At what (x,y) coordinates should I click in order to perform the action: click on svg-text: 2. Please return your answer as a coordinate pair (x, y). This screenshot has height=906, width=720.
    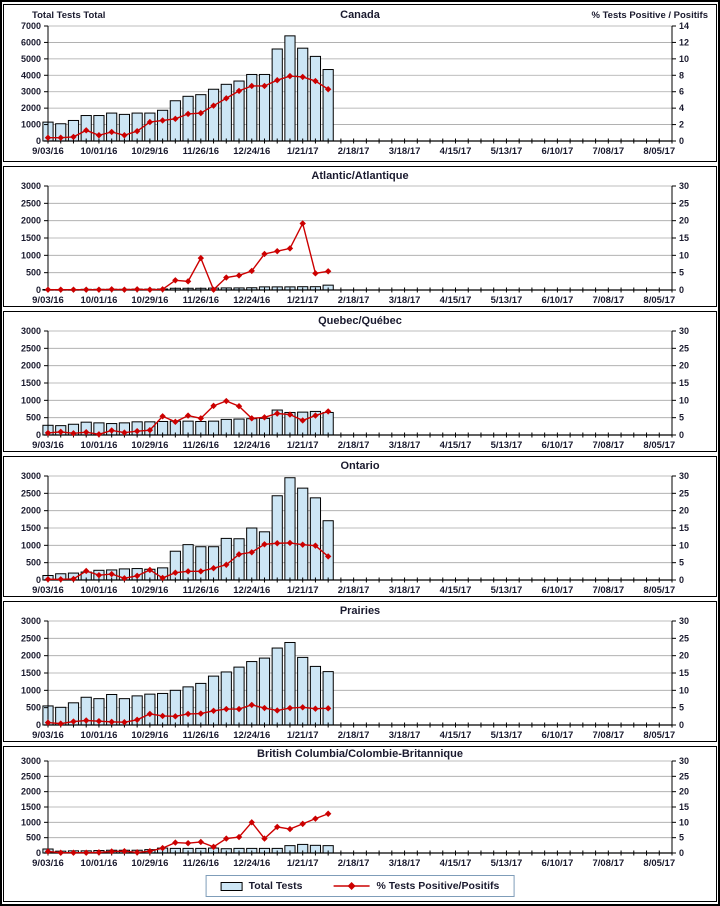
    Looking at the image, I should click on (681, 125).